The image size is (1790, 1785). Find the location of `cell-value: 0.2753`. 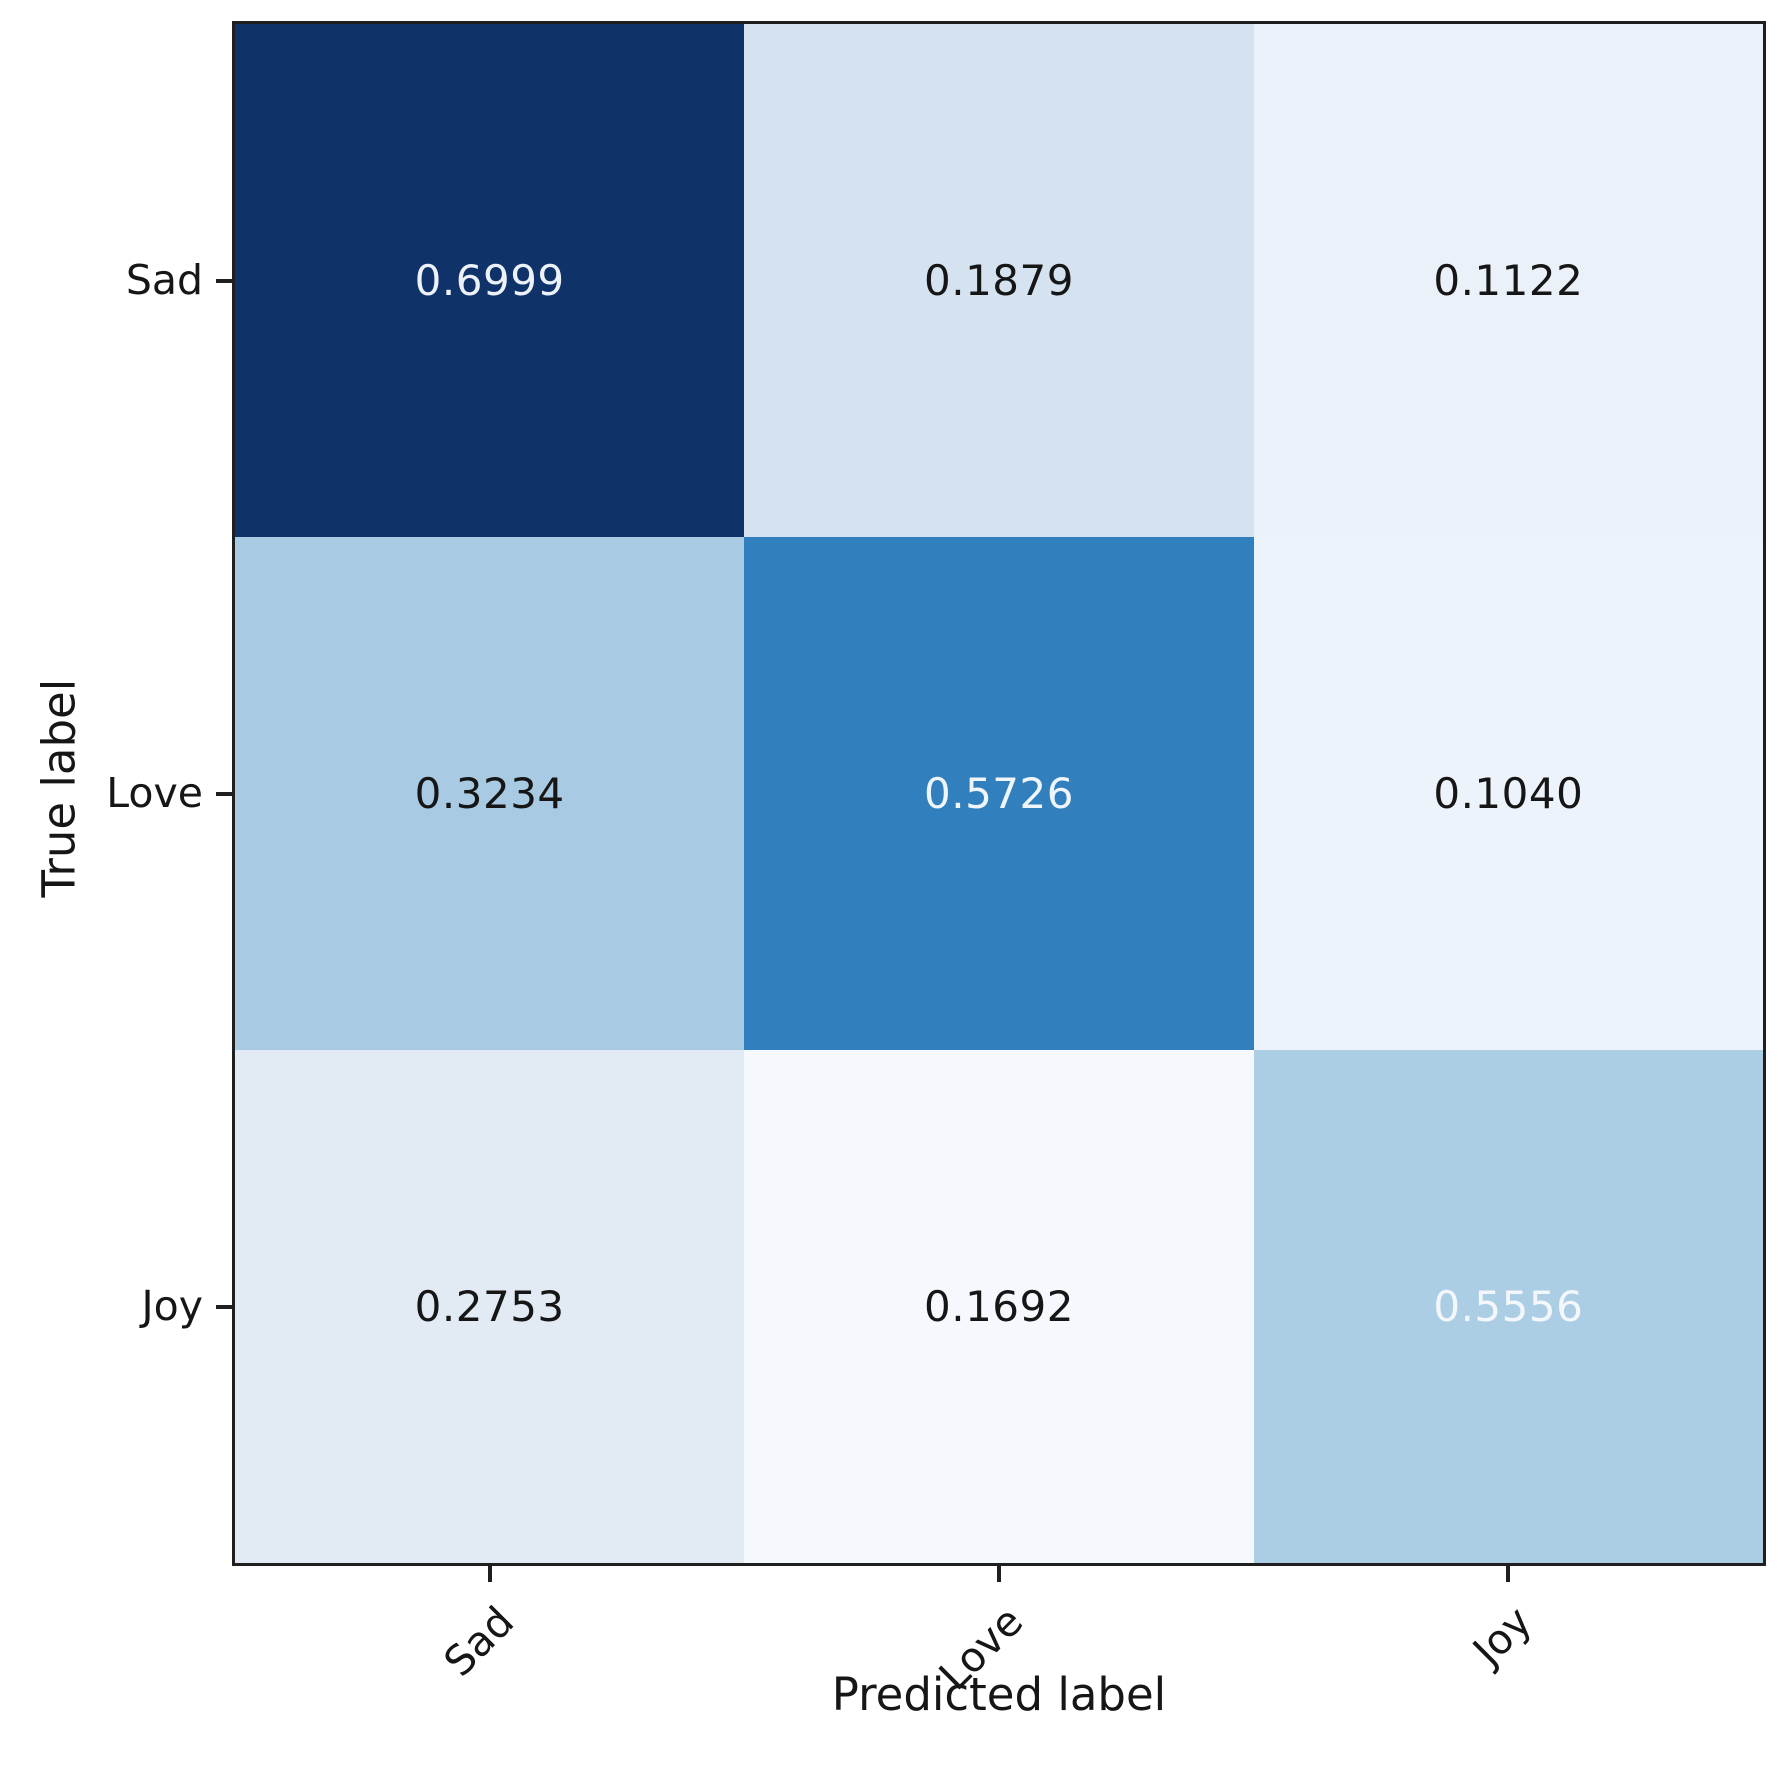

cell-value: 0.2753 is located at coordinates (489, 1306).